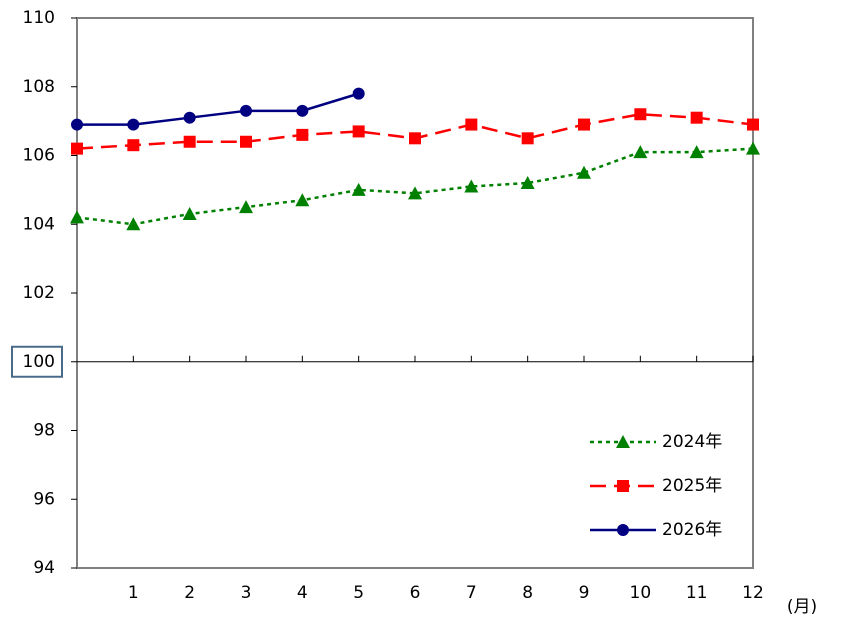 The image size is (842, 625). I want to click on x-tick-label: 7, so click(471, 593).